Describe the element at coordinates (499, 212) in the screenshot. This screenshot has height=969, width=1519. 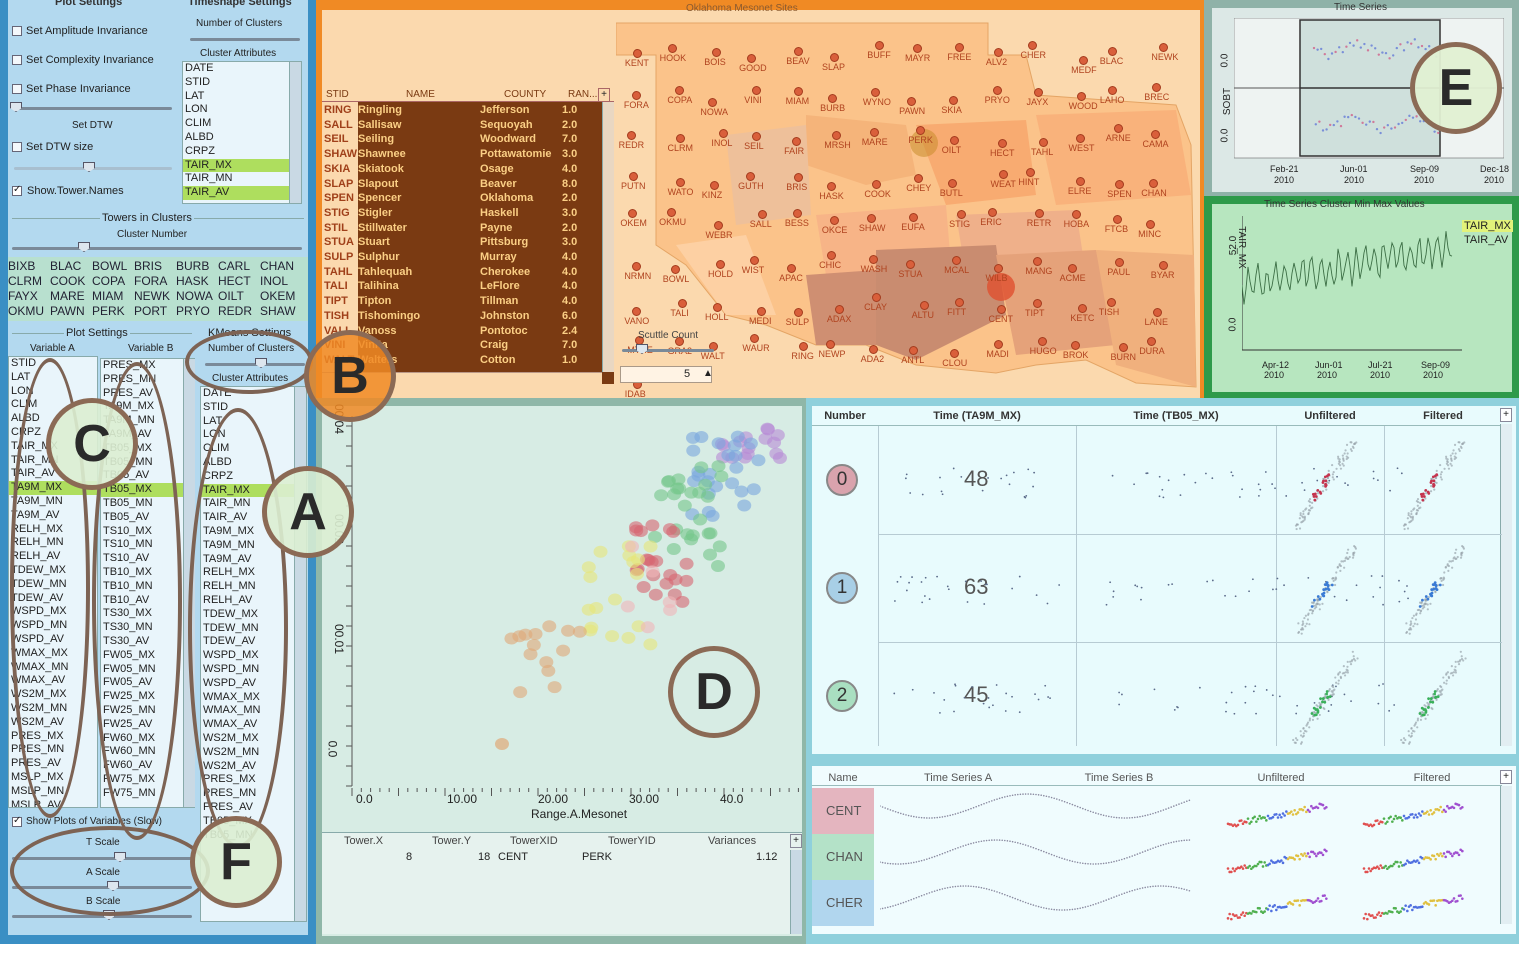
I see `sites-cell: Haskell` at that location.